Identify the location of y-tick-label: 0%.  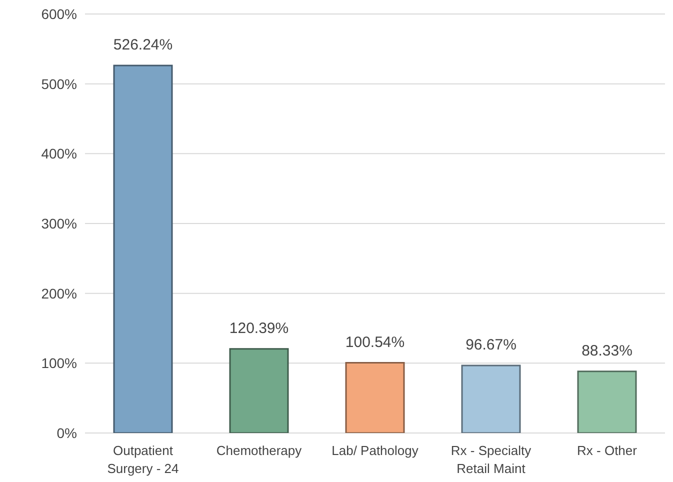
(66, 432).